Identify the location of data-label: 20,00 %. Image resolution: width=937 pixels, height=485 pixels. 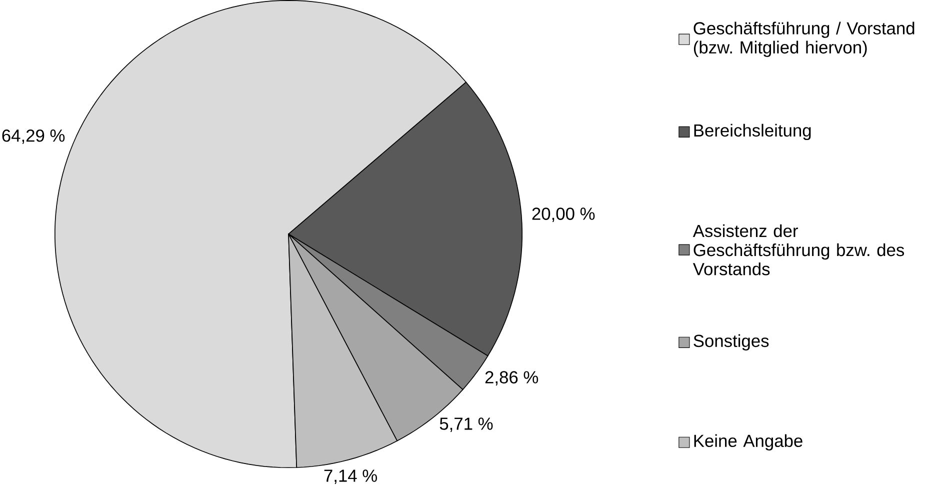
(563, 214).